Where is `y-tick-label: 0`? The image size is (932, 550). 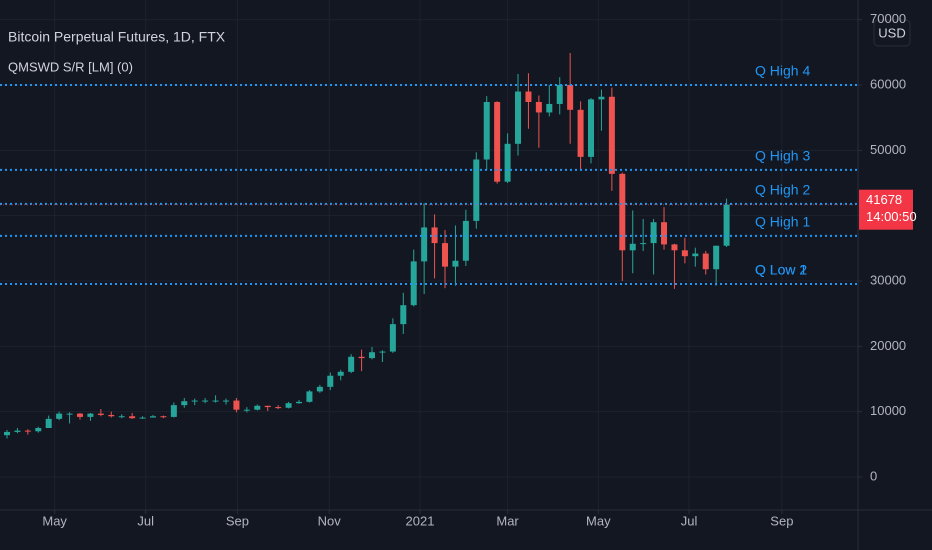
y-tick-label: 0 is located at coordinates (873, 475).